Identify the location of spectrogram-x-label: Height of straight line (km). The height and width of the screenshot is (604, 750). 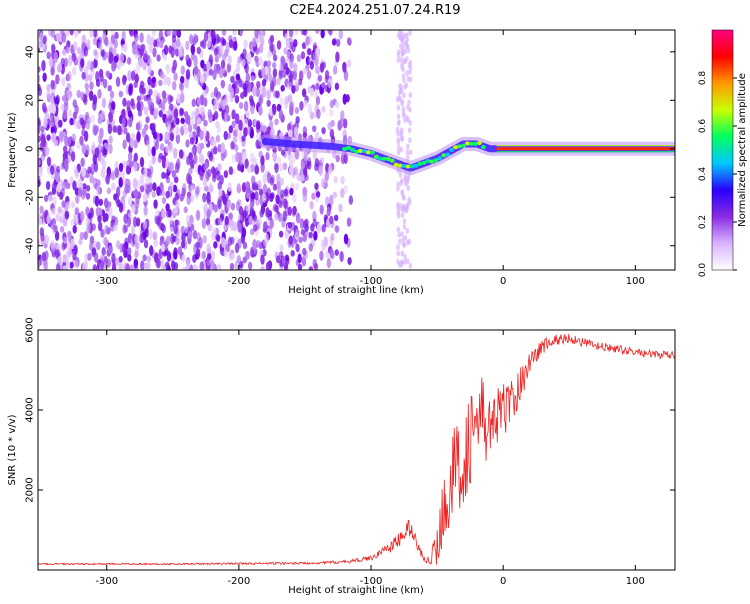
(356, 290).